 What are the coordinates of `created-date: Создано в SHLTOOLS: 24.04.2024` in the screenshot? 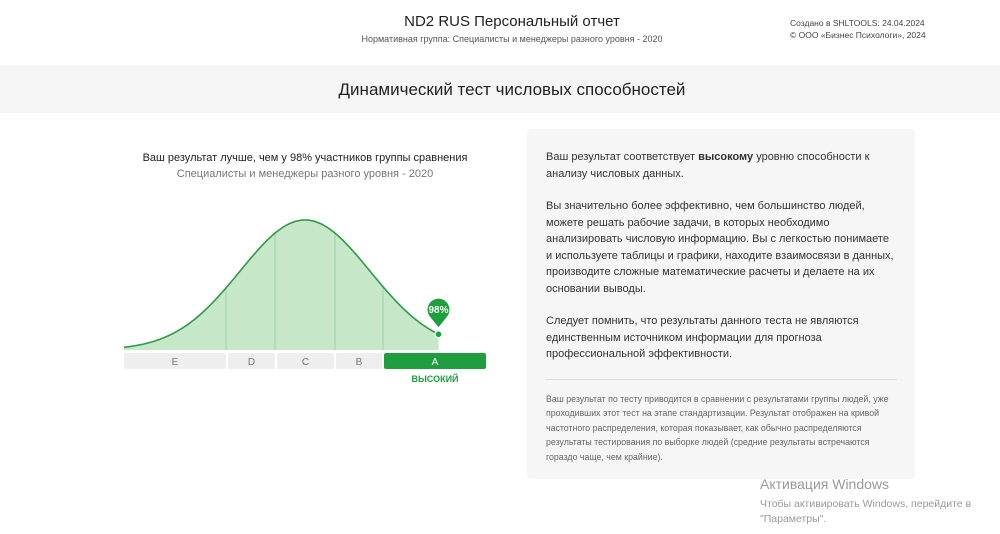 It's located at (857, 23).